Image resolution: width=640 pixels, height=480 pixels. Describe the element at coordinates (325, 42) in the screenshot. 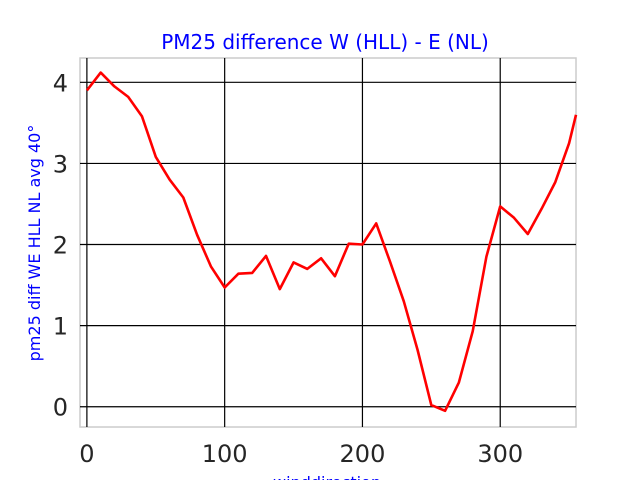

I see `chart-title: PM25 difference W (HLL) - E (NL)` at that location.